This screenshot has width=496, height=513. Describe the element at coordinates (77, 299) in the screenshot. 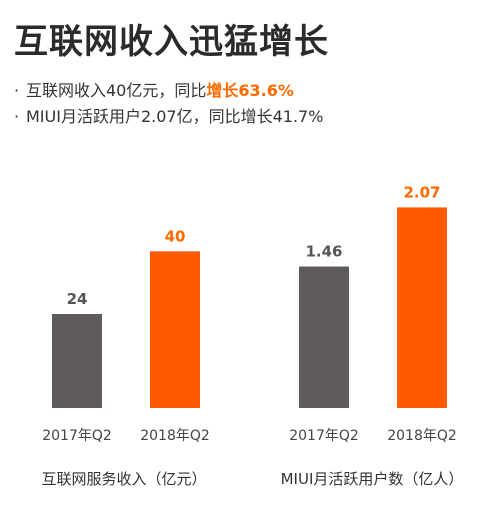

I see `bar-value-label: 24` at that location.